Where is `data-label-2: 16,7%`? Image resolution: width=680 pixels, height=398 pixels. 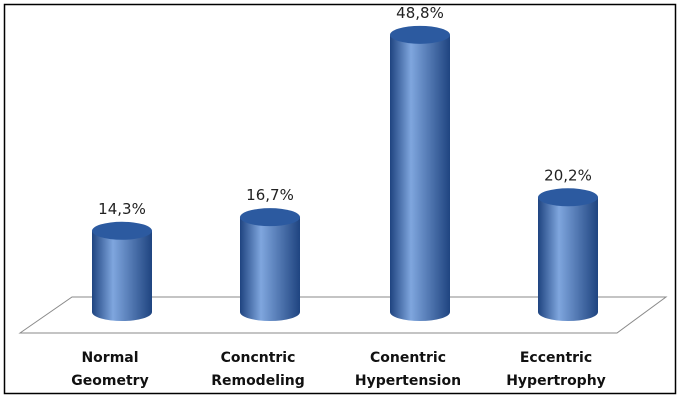
data-label-2: 16,7% is located at coordinates (270, 195).